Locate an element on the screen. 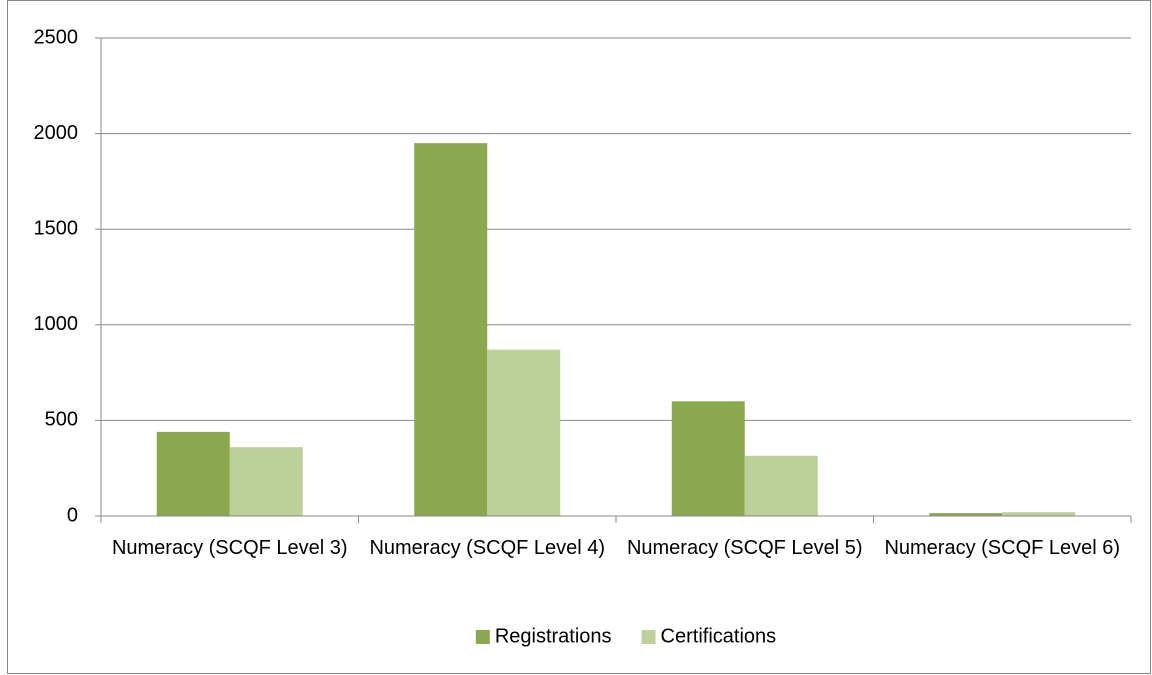 This screenshot has height=675, width=1152. y-tick-label: 0 is located at coordinates (72, 515).